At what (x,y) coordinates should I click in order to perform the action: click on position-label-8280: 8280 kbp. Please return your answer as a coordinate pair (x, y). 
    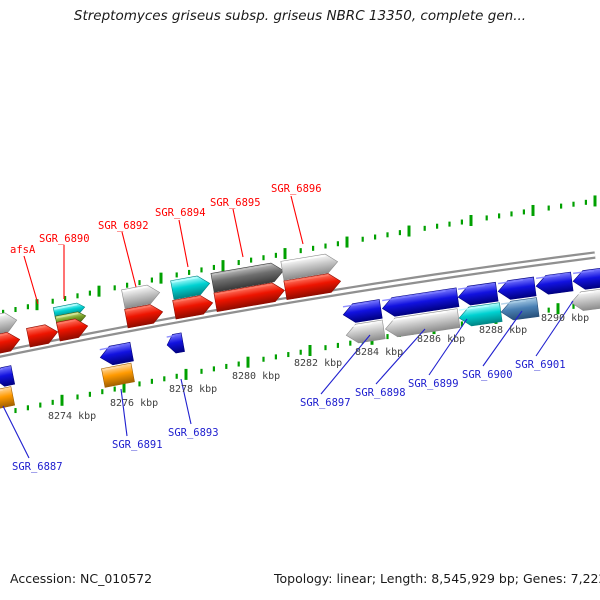
    Looking at the image, I should click on (256, 376).